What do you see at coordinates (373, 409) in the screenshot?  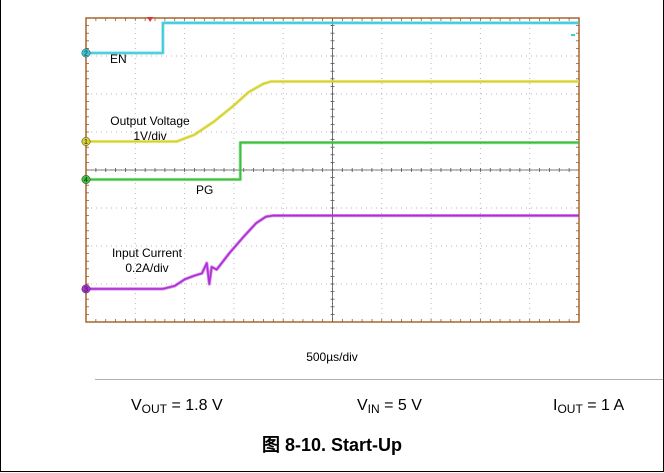 I see `condition-vin-subscript: IN` at bounding box center [373, 409].